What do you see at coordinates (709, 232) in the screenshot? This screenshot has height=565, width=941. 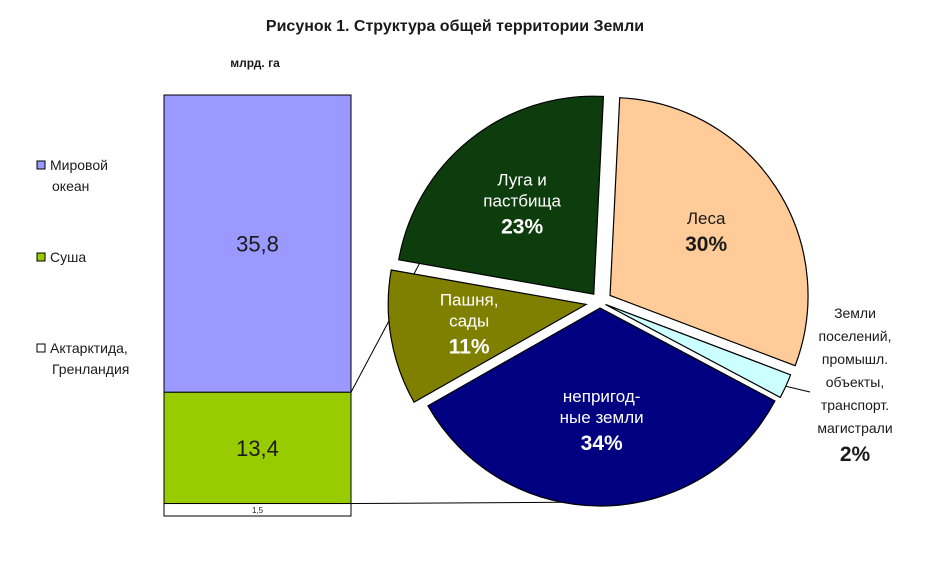 I see `pie-slice-леса` at bounding box center [709, 232].